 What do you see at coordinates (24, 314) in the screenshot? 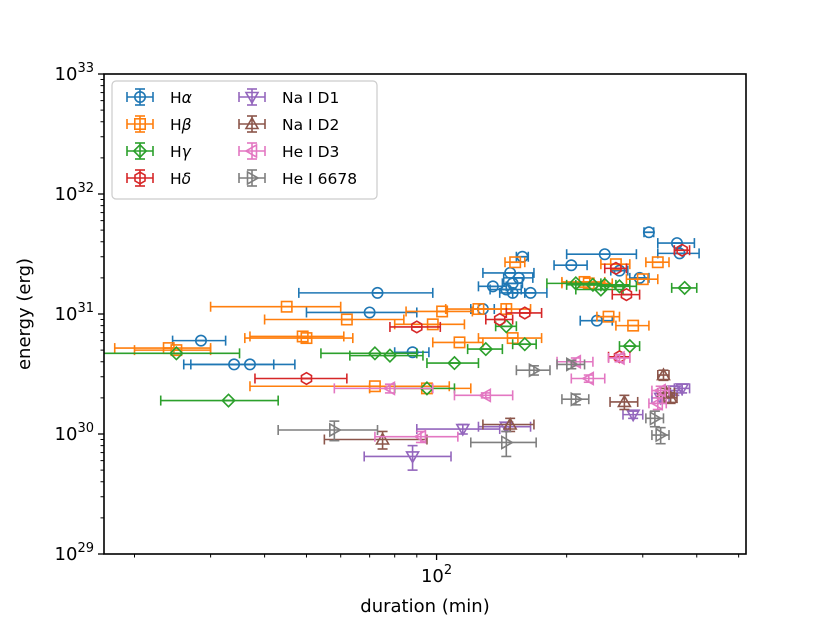
I see `y-axis-label: energy (erg)` at bounding box center [24, 314].